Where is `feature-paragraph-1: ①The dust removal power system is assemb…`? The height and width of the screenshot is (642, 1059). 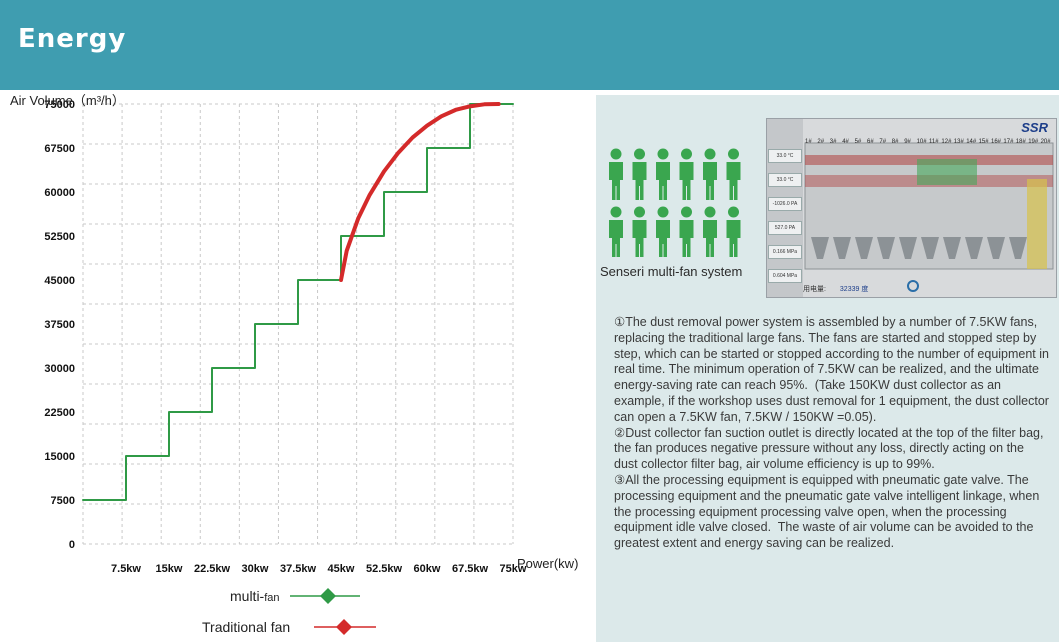
feature-paragraph-1: ①The dust removal power system is assemb… is located at coordinates (831, 369).